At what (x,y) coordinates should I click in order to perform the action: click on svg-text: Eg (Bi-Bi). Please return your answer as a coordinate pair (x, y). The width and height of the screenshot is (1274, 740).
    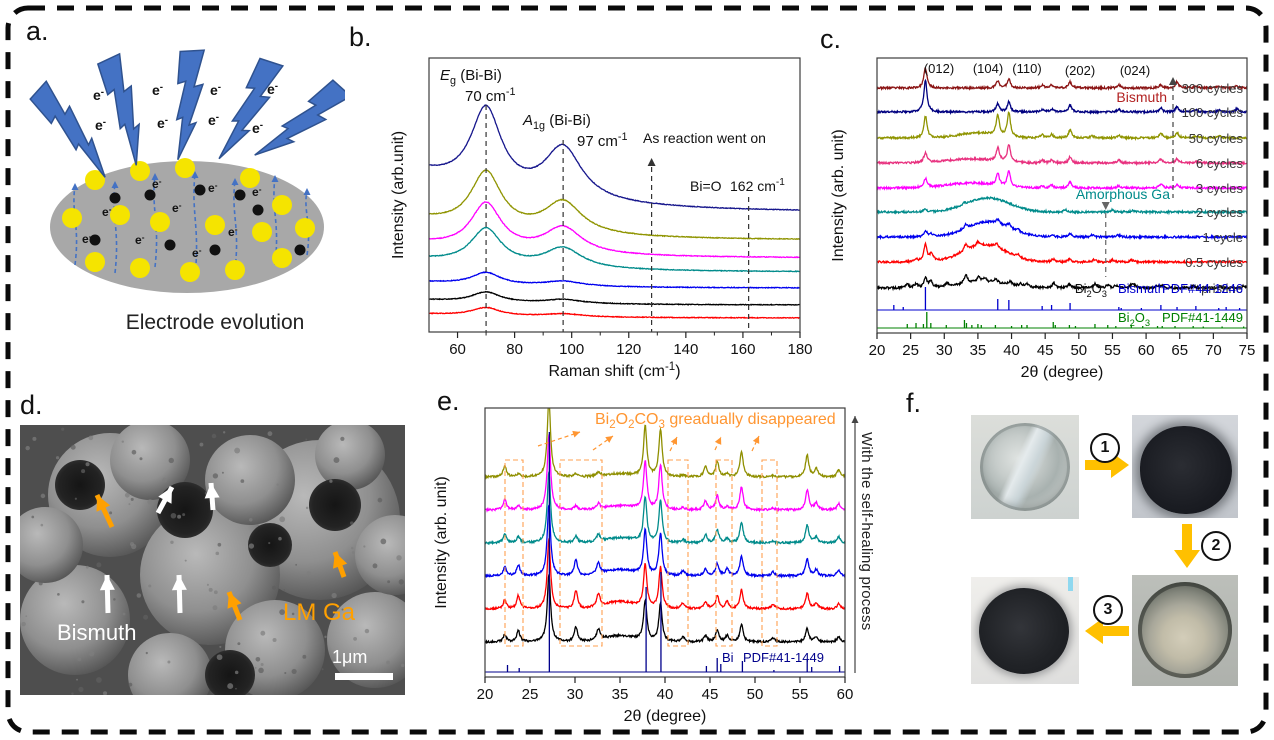
    Looking at the image, I should click on (471, 77).